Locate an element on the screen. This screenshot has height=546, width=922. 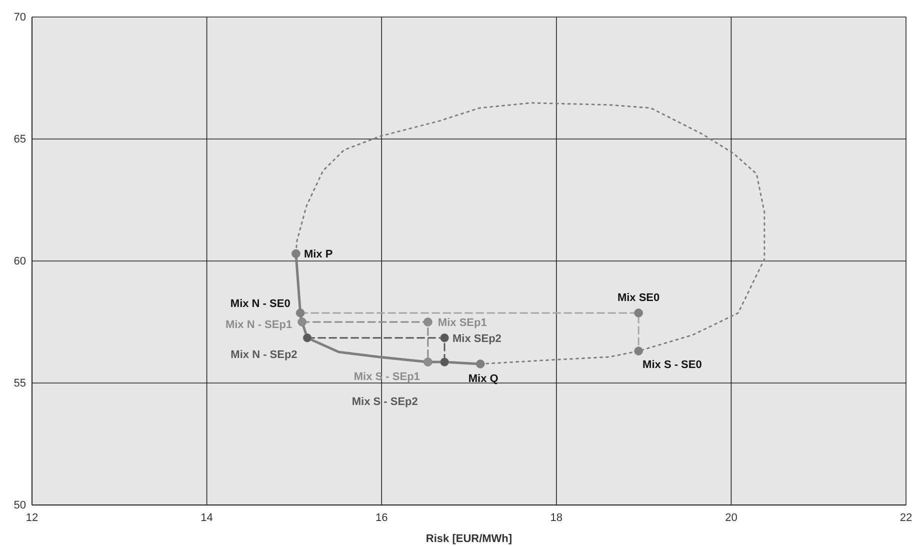
y-tick-label: 55 is located at coordinates (20, 384).